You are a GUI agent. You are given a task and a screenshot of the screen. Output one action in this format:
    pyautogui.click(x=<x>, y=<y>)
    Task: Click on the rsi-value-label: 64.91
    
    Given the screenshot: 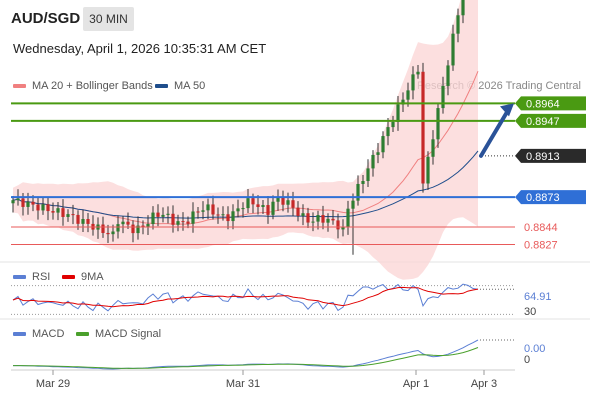 What is the action you would take?
    pyautogui.click(x=538, y=297)
    